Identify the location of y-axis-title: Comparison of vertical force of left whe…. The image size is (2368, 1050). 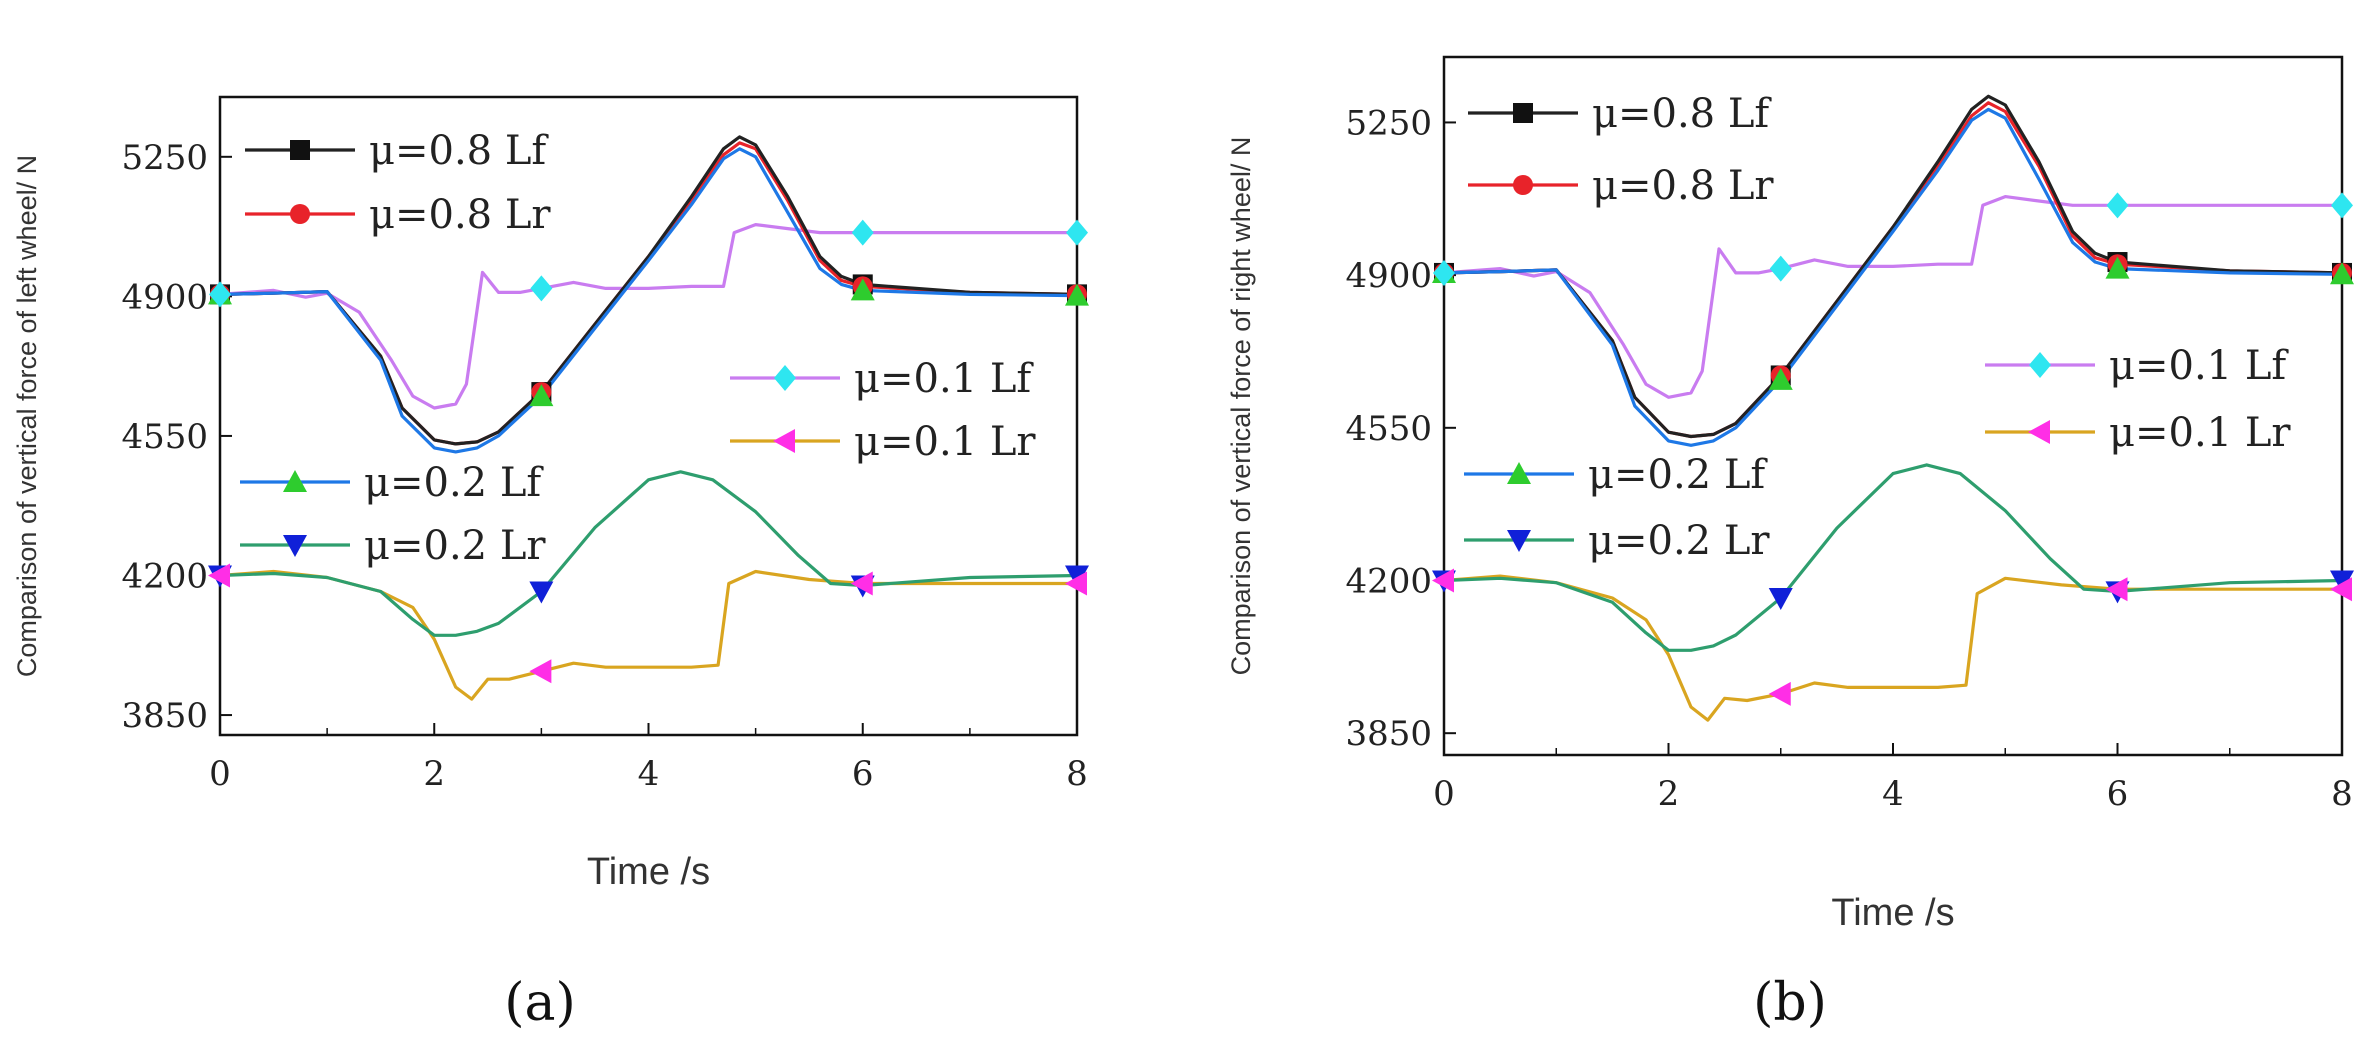
(27, 416).